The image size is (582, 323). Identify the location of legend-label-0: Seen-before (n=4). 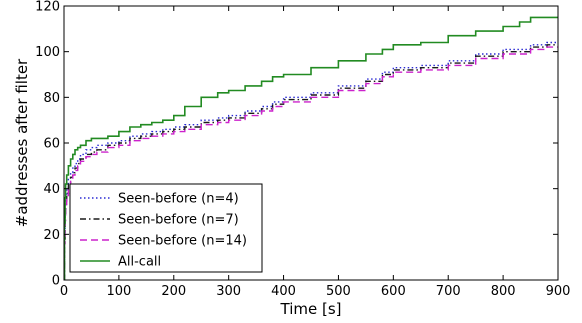
(178, 199).